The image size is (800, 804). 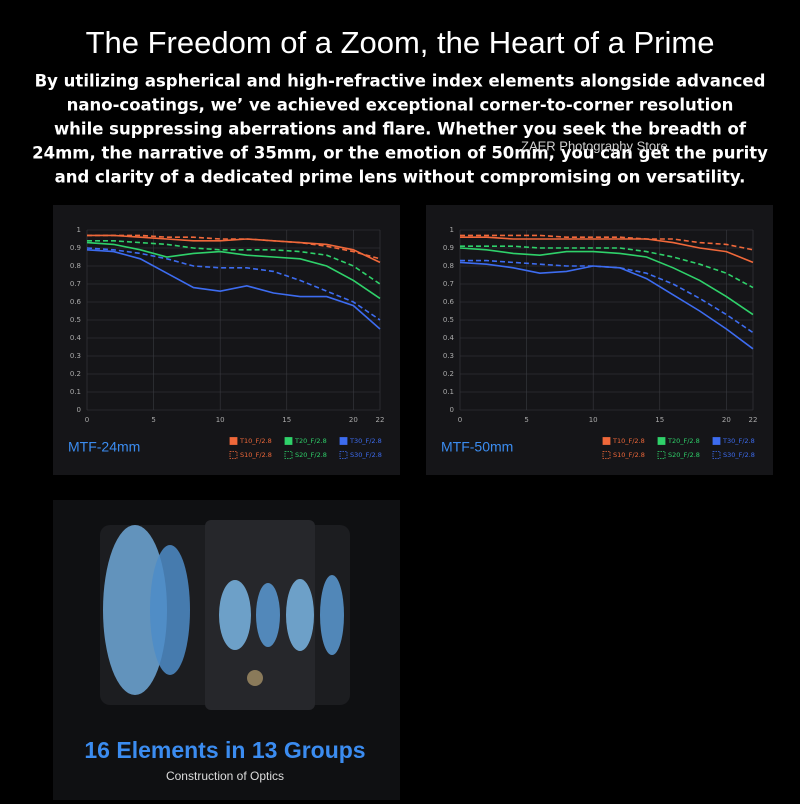 I want to click on watermark: ZAER Photography Store, so click(x=594, y=145).